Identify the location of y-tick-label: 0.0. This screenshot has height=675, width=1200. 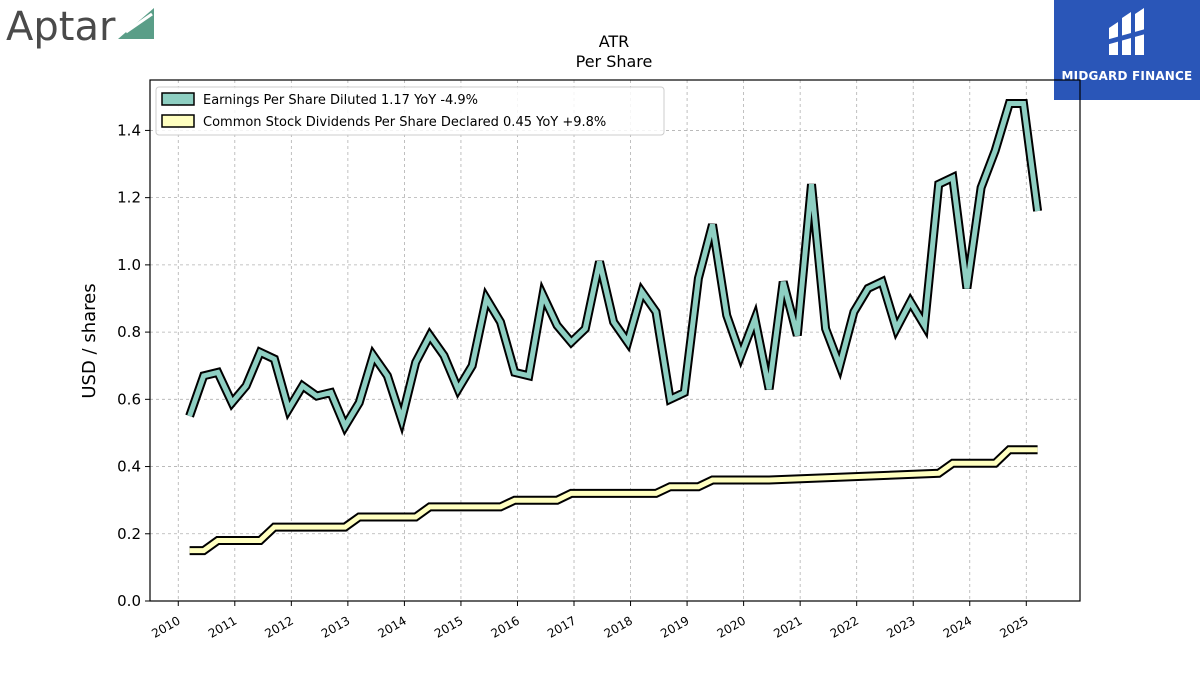
(129, 601).